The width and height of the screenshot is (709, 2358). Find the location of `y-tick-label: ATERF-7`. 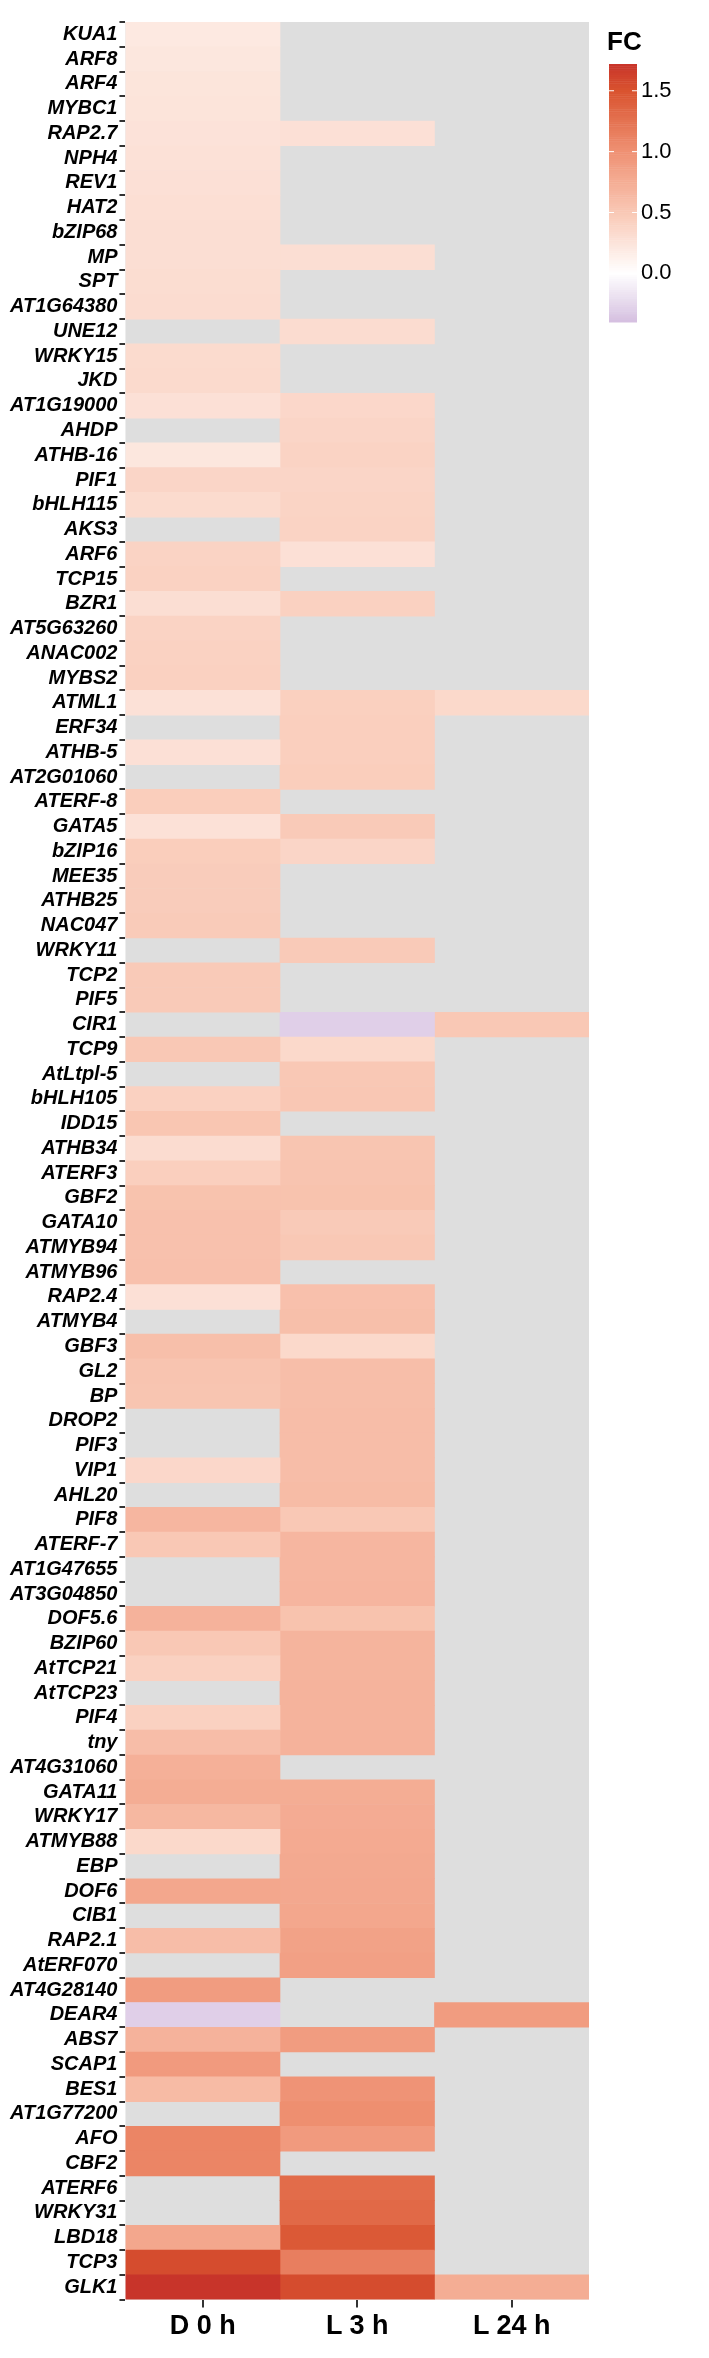

y-tick-label: ATERF-7 is located at coordinates (76, 1543).